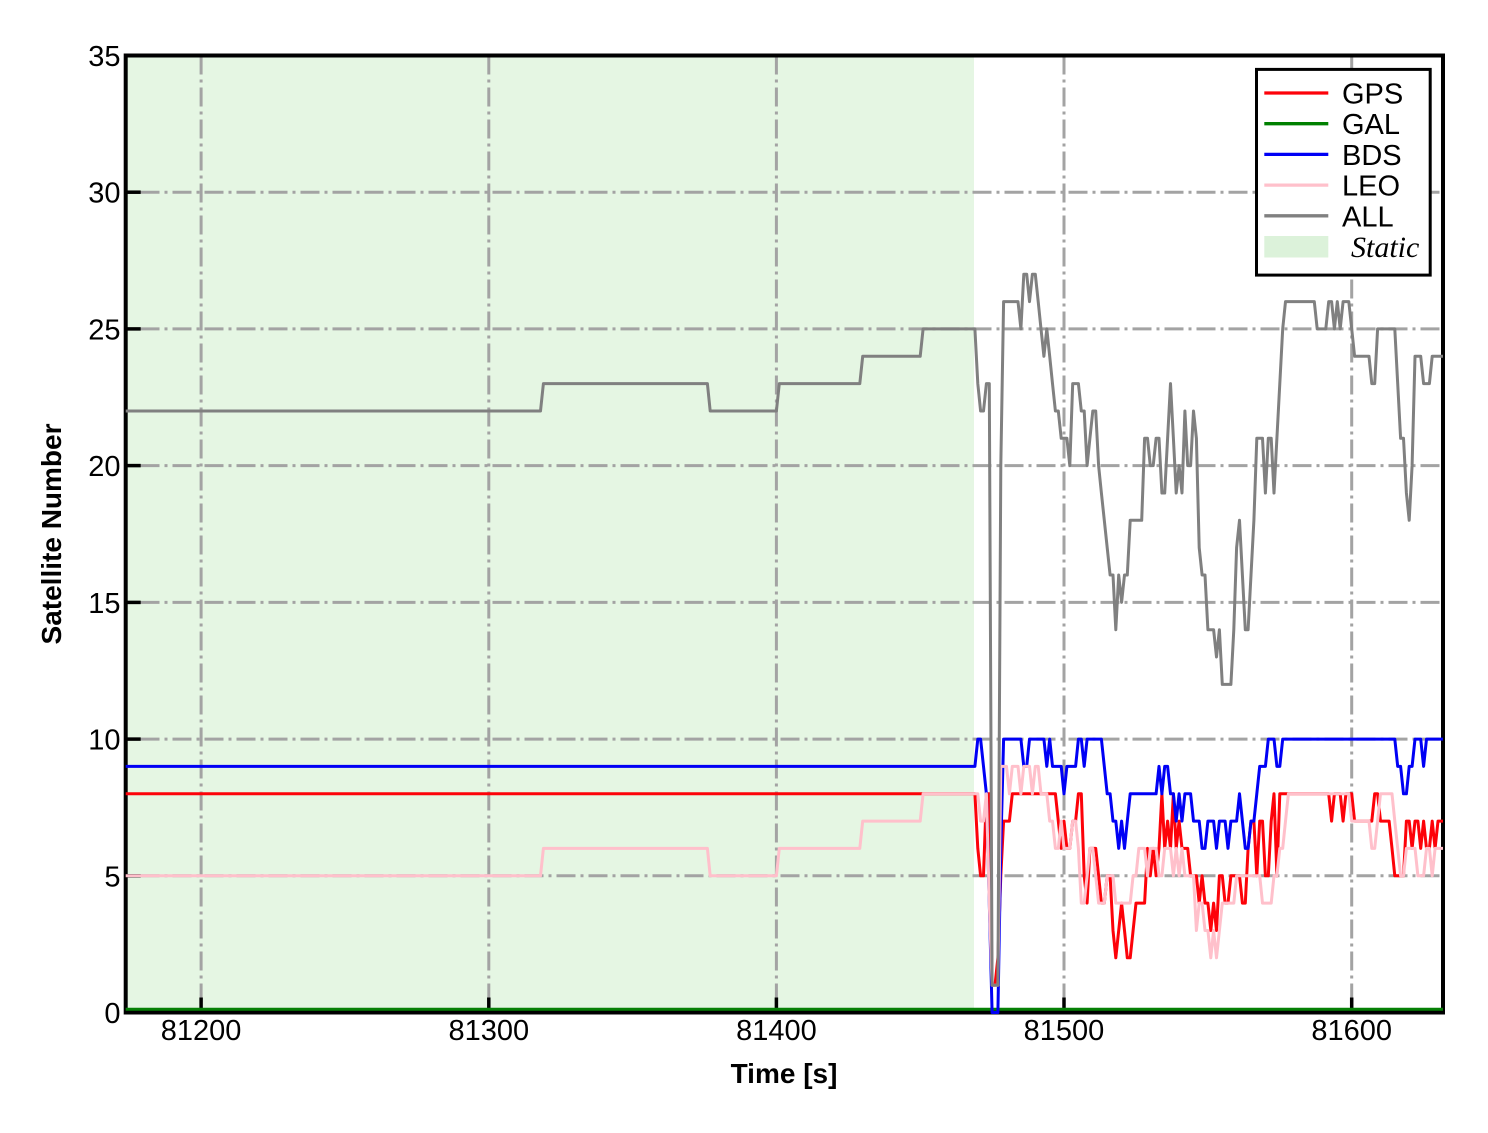 Image resolution: width=1488 pixels, height=1133 pixels. Describe the element at coordinates (112, 1014) in the screenshot. I see `svg-text: 0` at that location.